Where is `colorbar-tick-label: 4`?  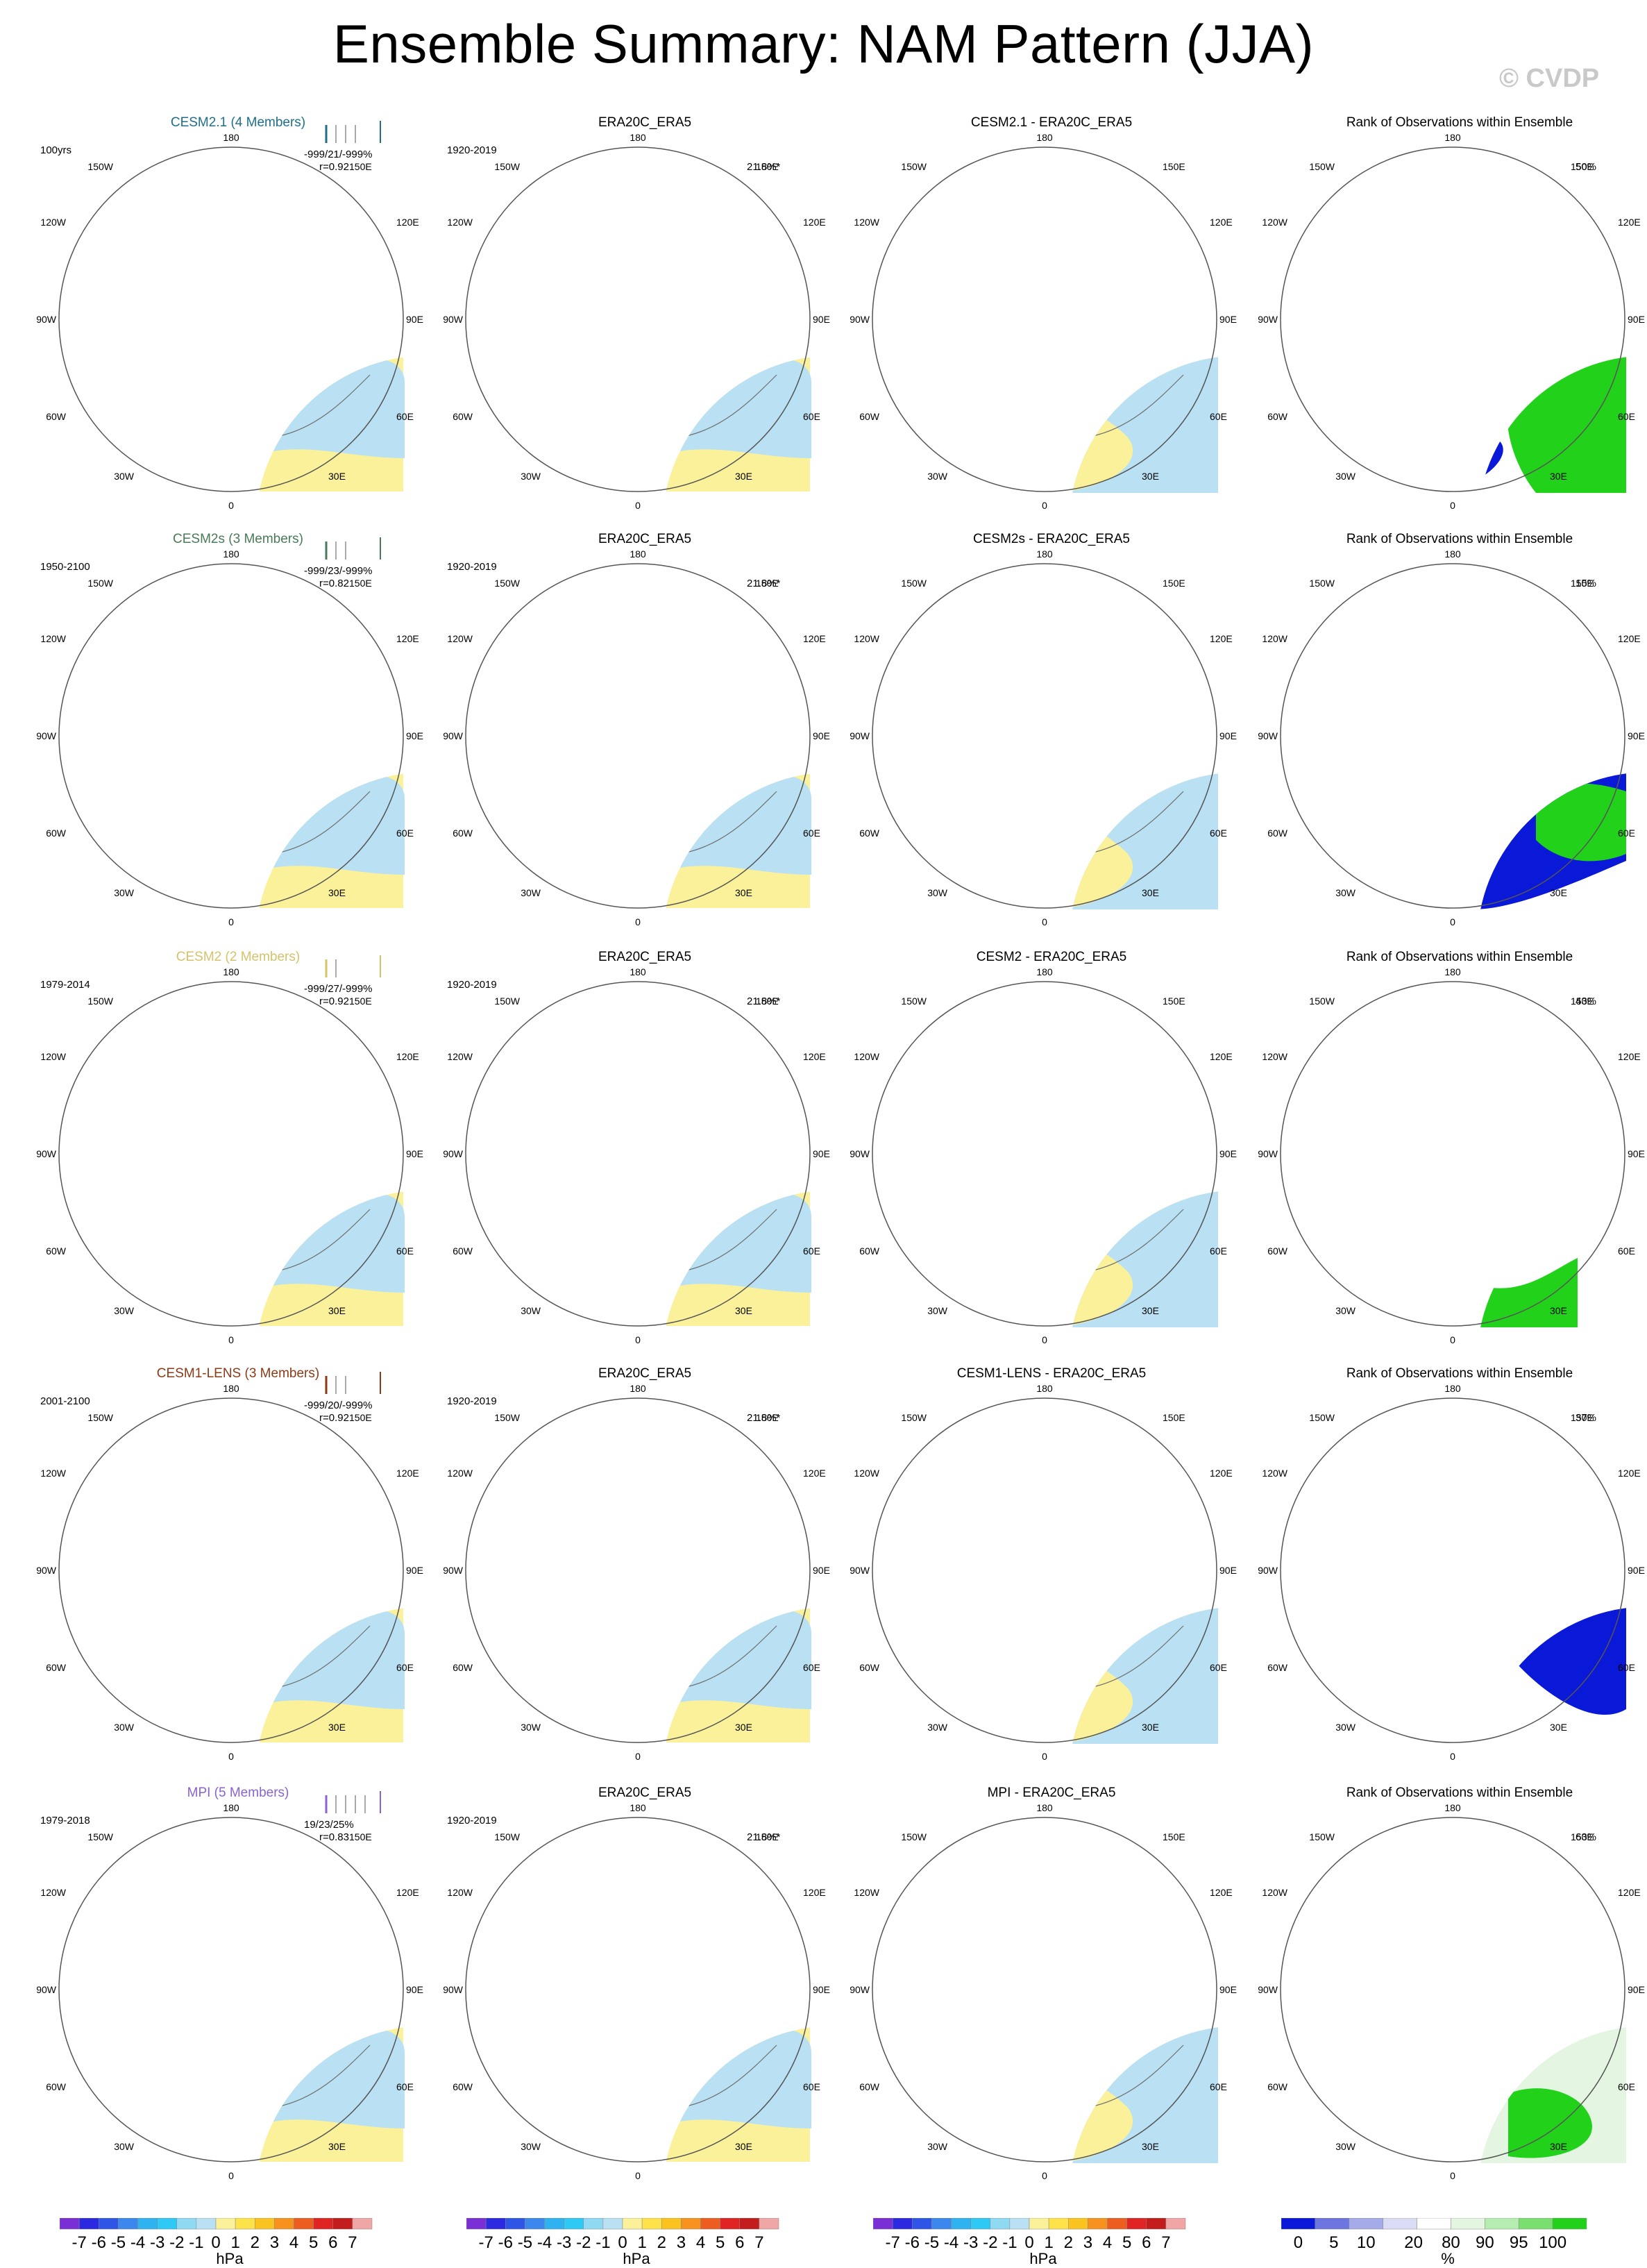
colorbar-tick-label: 4 is located at coordinates (1107, 2242).